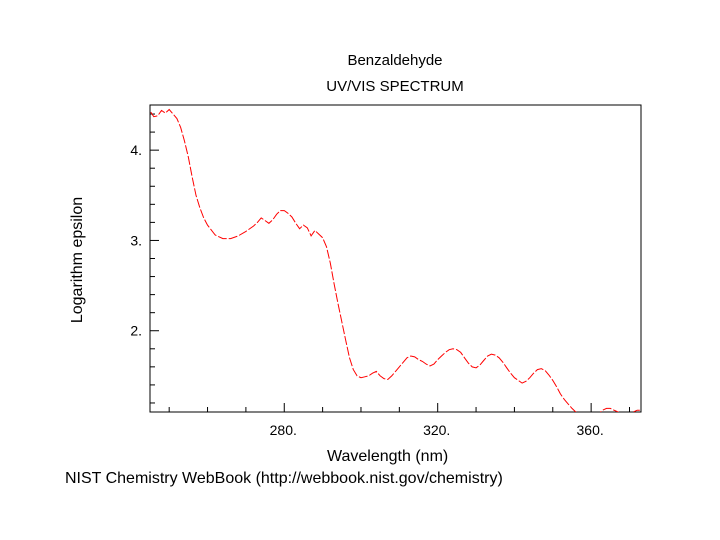 The height and width of the screenshot is (540, 720). I want to click on y-axis-label: Logarithm epsilon, so click(77, 260).